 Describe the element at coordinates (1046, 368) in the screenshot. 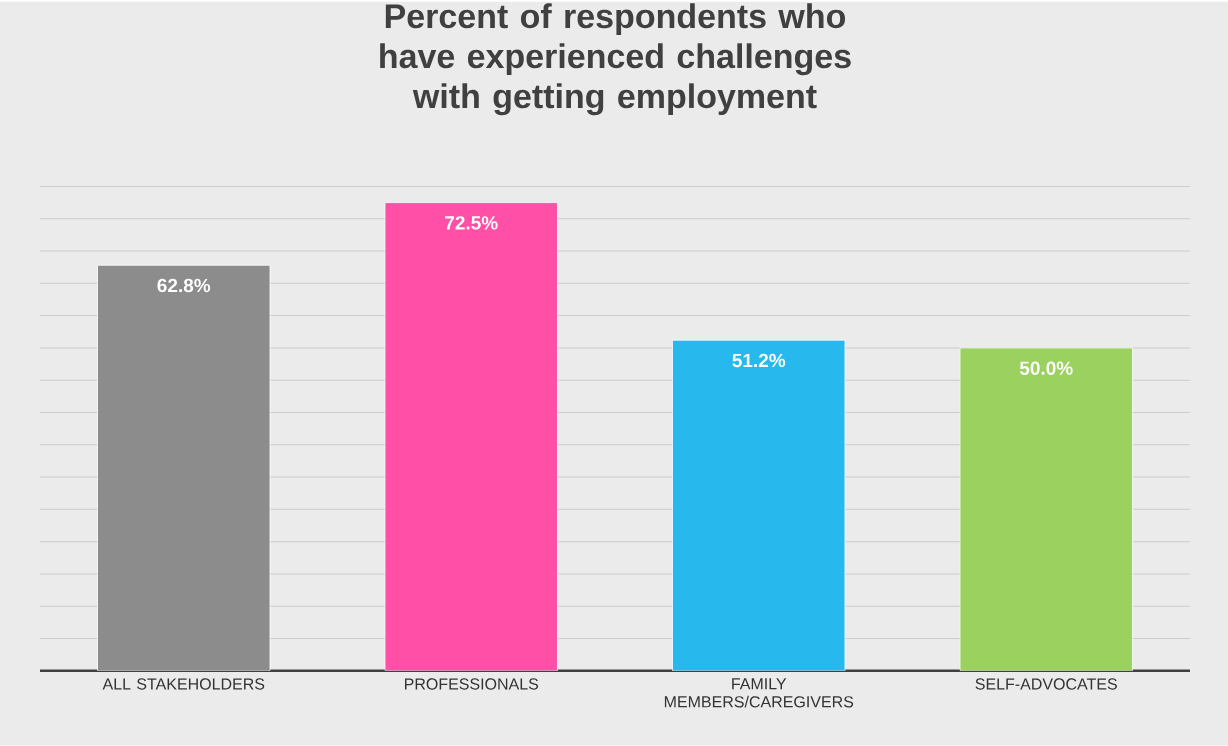

I see `data-label: 50.0%` at that location.